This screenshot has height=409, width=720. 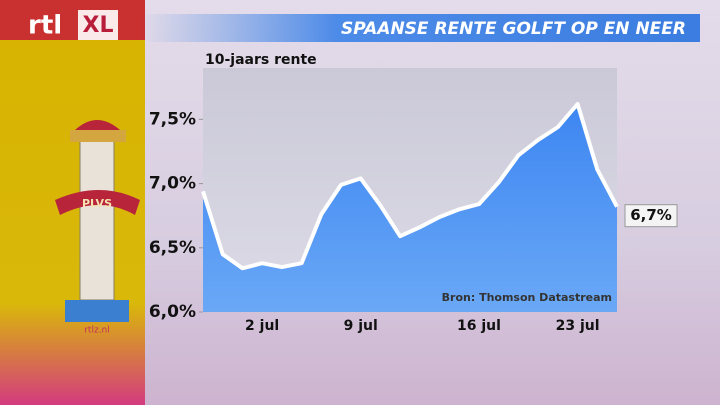 I want to click on logo: rtl XL, so click(x=73, y=25).